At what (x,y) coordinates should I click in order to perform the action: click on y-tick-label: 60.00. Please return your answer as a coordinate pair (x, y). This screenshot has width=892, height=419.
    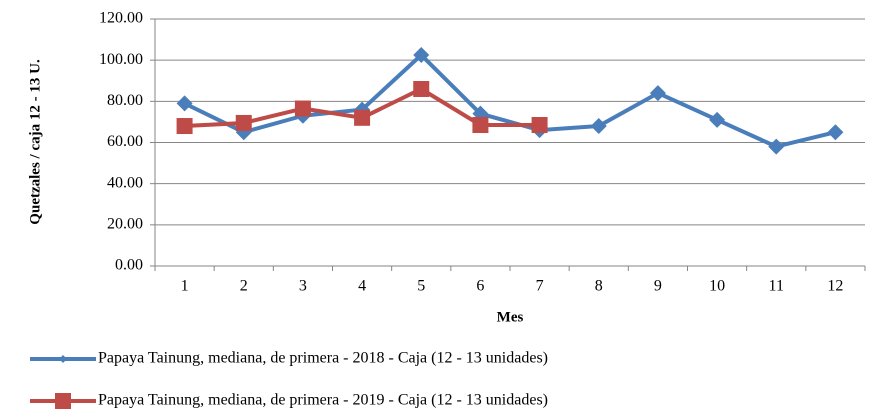
    Looking at the image, I should click on (125, 141).